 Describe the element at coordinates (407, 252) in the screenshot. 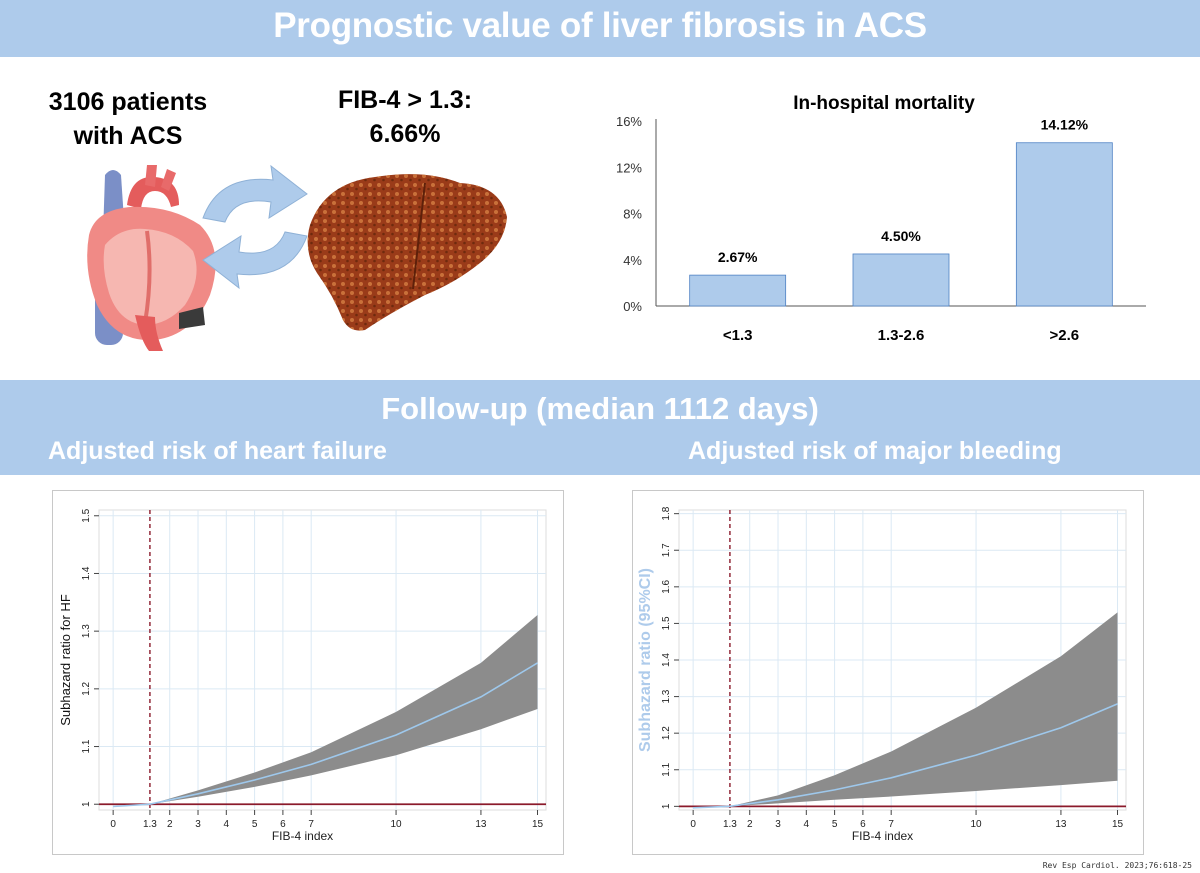

I see `liver-icon` at that location.